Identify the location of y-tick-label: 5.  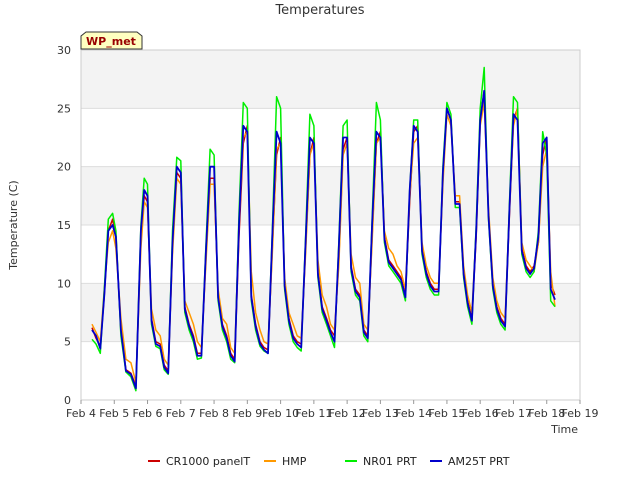
(67, 342).